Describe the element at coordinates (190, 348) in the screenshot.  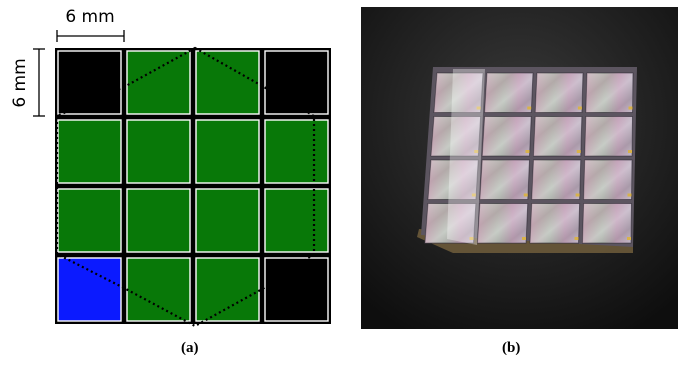
I see `caption-a: (a)` at that location.